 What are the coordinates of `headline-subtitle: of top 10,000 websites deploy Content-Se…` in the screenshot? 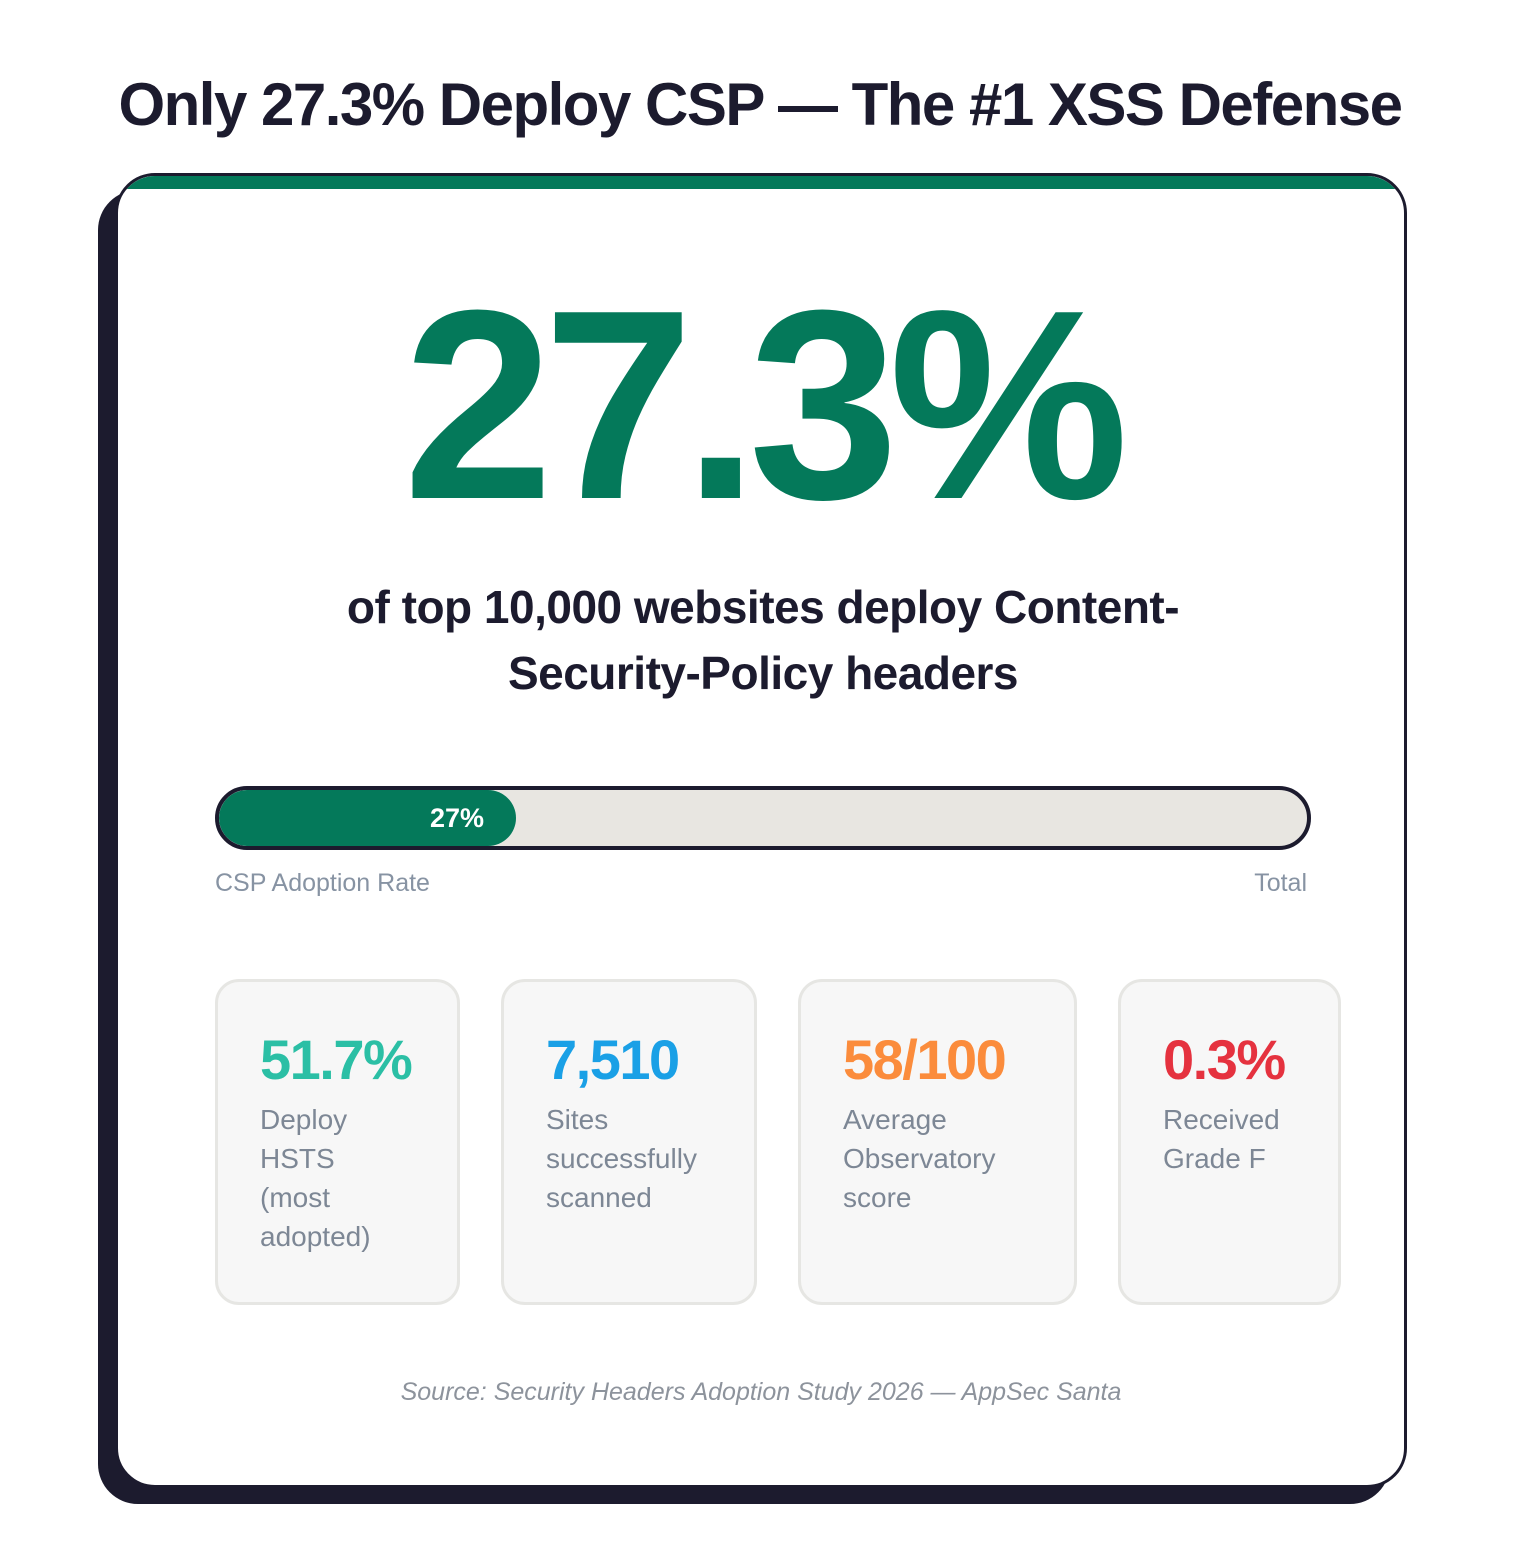 It's located at (763, 640).